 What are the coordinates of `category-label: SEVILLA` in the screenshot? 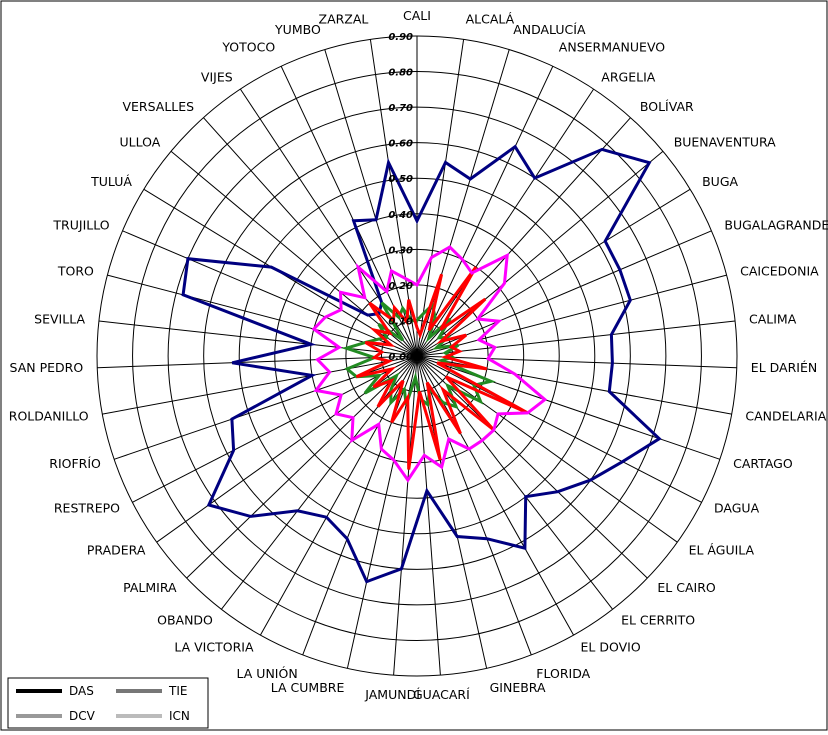 It's located at (59, 319).